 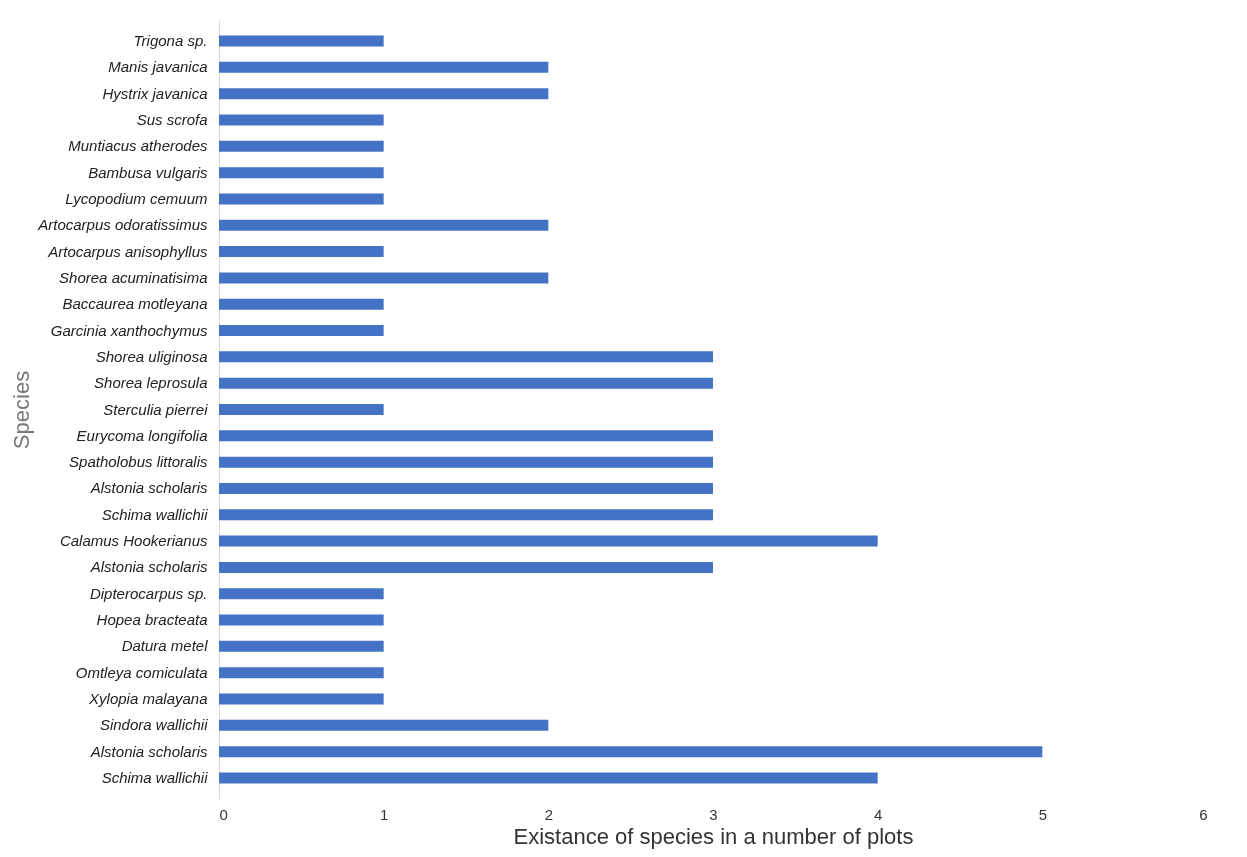 What do you see at coordinates (141, 672) in the screenshot?
I see `y-tick-label: Omtleya comiculata` at bounding box center [141, 672].